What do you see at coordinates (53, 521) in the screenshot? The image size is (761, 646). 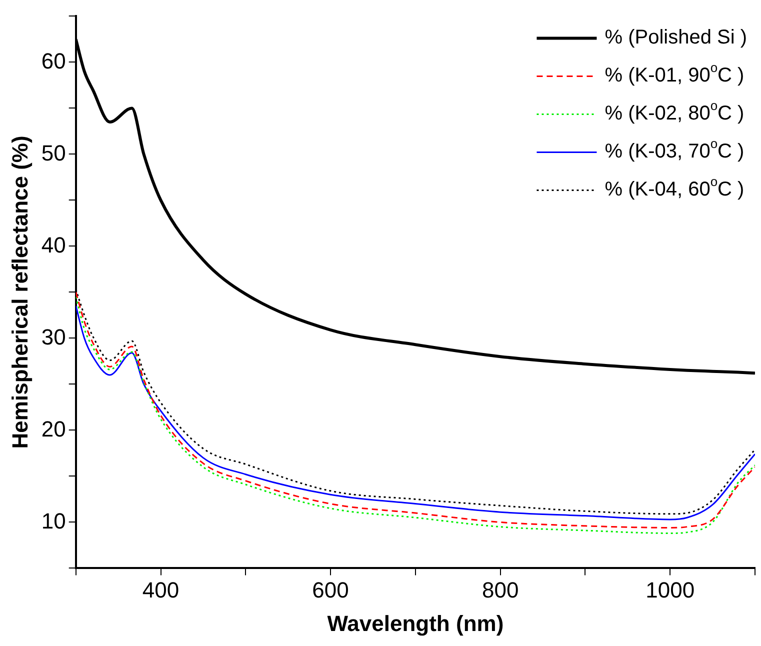 I see `y-tick-label: 10` at bounding box center [53, 521].